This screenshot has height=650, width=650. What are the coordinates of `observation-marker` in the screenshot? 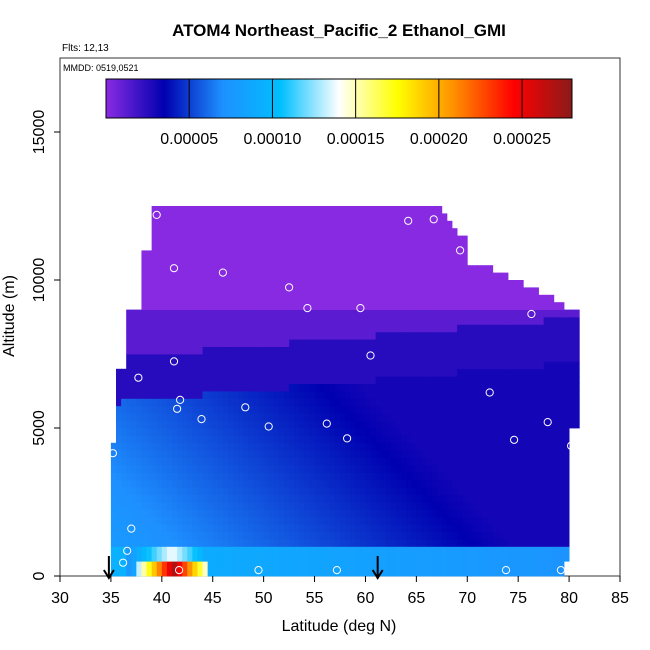 It's located at (113, 453).